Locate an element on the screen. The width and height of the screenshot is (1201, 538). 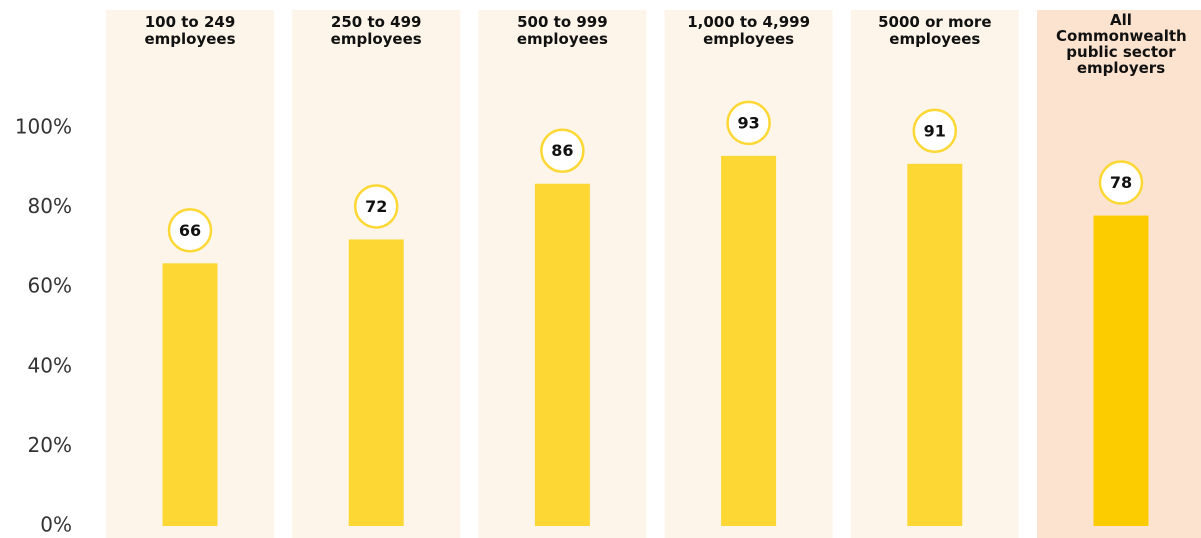
category-label: 100 to 249 employees is located at coordinates (190, 30).